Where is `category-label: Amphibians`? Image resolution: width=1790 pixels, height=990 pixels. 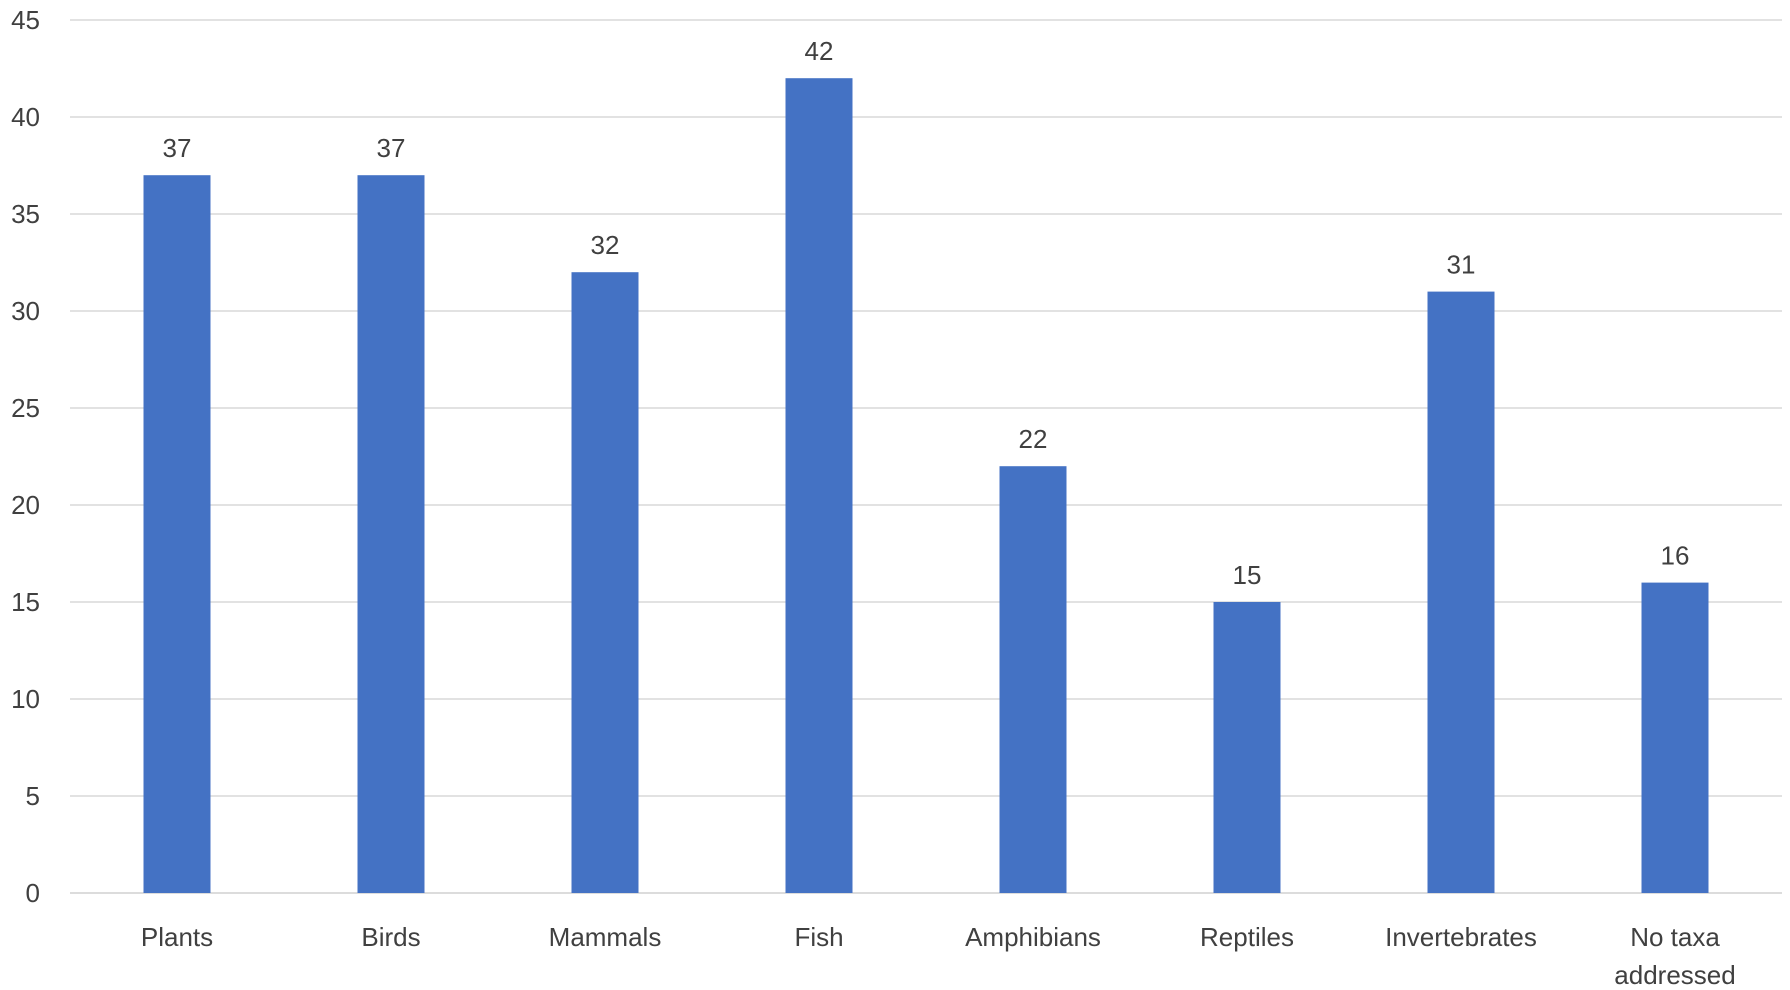 category-label: Amphibians is located at coordinates (1033, 937).